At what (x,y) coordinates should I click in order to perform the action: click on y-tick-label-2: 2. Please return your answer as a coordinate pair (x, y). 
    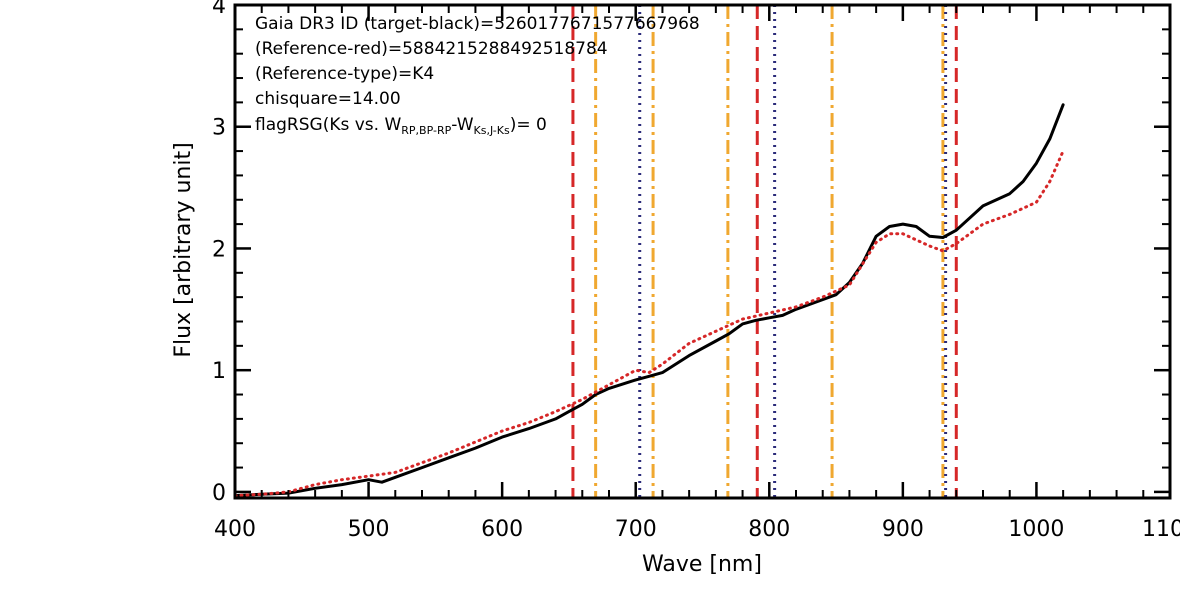
    Looking at the image, I should click on (219, 249).